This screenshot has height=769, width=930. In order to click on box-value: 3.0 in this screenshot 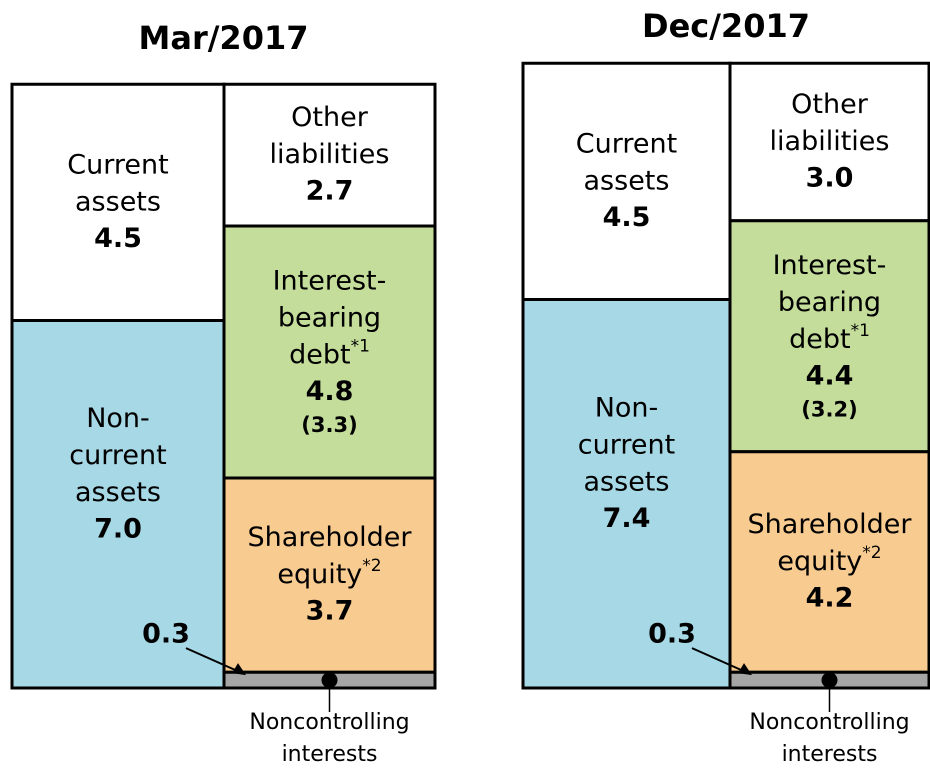, I will do `click(830, 178)`.